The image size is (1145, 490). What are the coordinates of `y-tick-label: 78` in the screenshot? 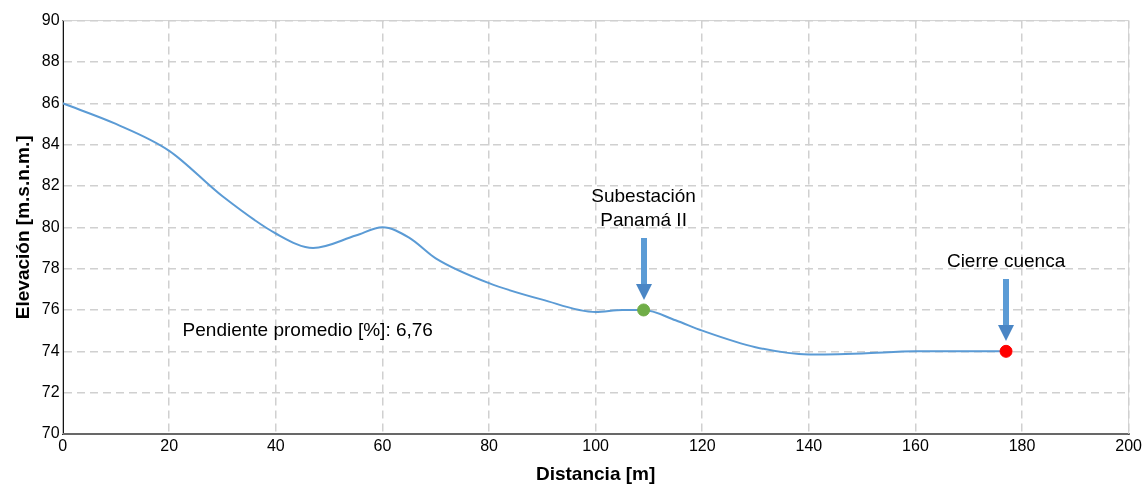 It's located at (50, 268).